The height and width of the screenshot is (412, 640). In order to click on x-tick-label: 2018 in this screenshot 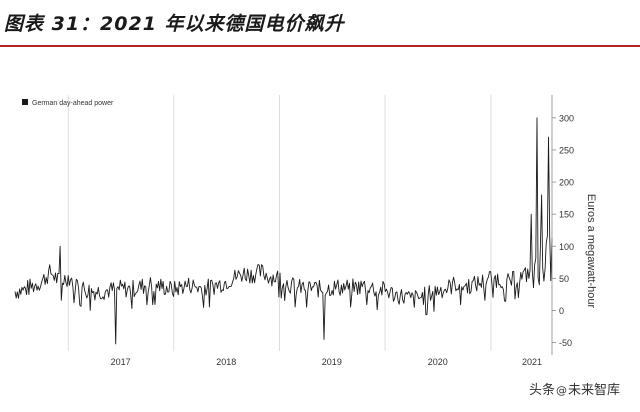, I will do `click(226, 362)`.